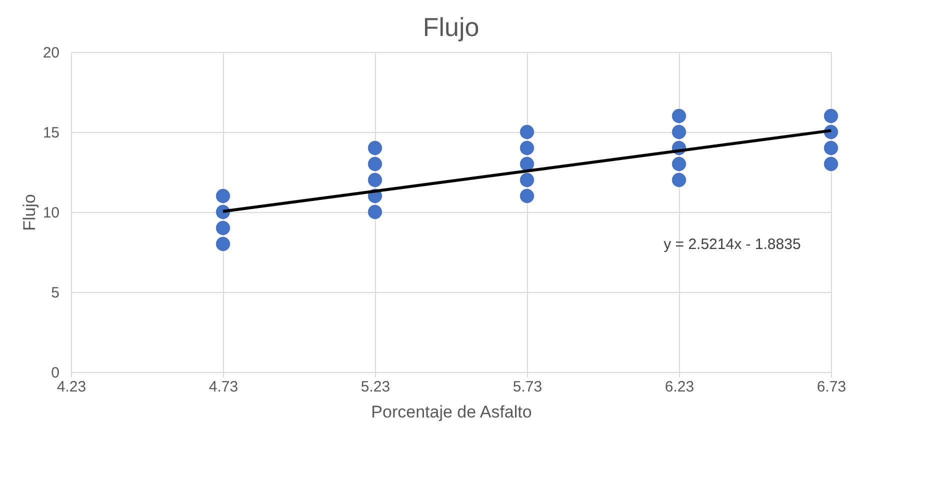 The height and width of the screenshot is (496, 933). I want to click on x-tick-label: 5.23, so click(375, 387).